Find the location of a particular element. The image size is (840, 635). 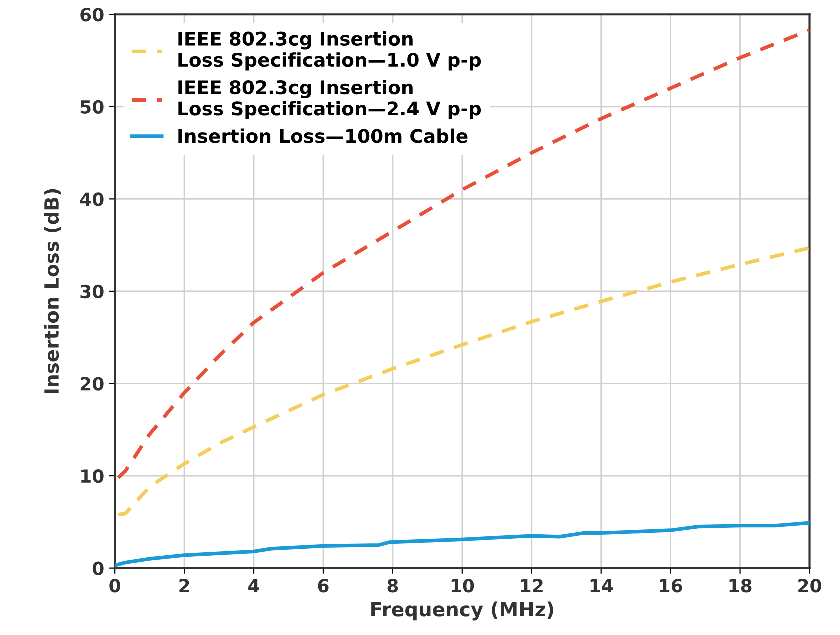

y-tick-label: 30 is located at coordinates (92, 291).